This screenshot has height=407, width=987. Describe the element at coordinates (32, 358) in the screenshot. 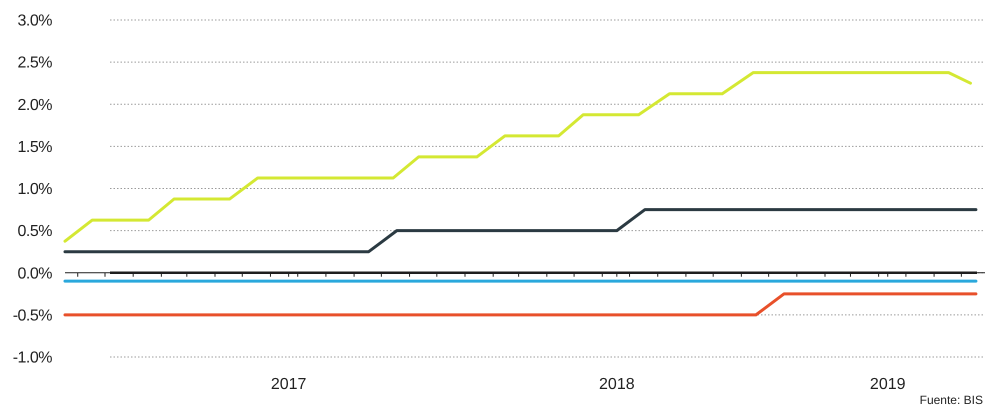

I see `y-tick-label: -1.0%` at that location.